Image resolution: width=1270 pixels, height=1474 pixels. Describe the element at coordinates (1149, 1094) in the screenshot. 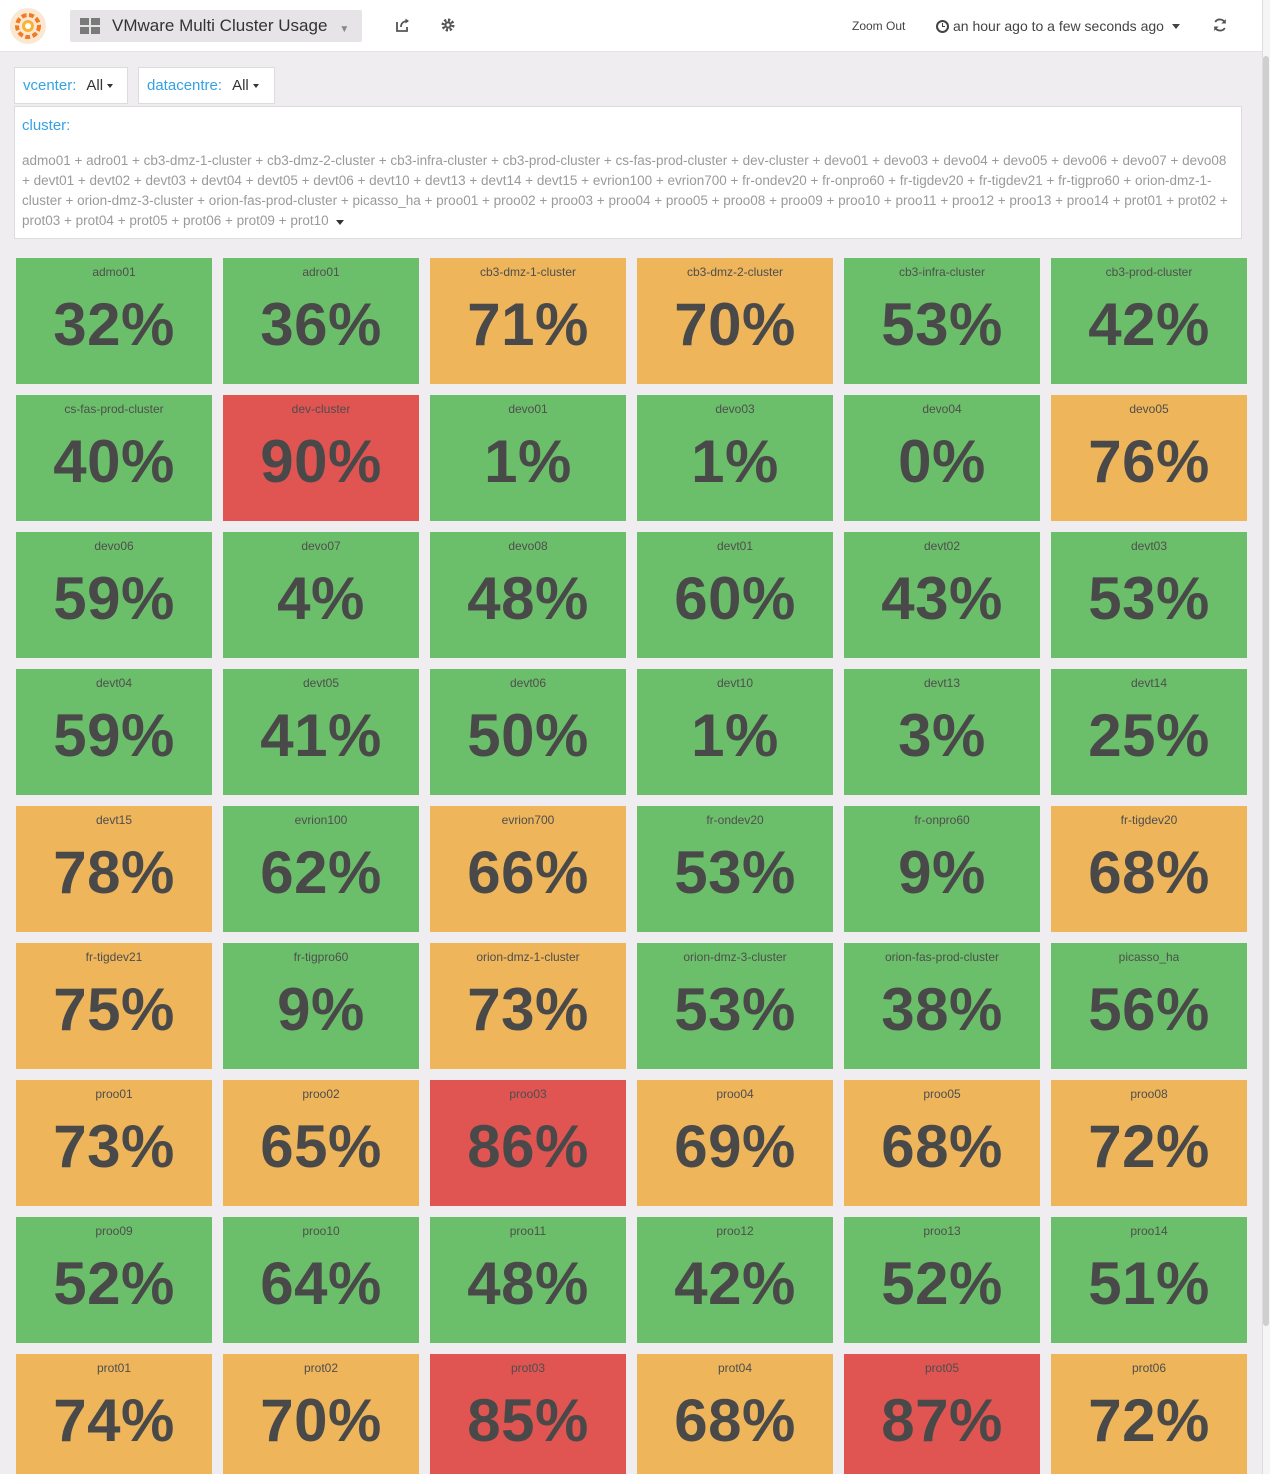

I see `panel-title: proo08` at that location.